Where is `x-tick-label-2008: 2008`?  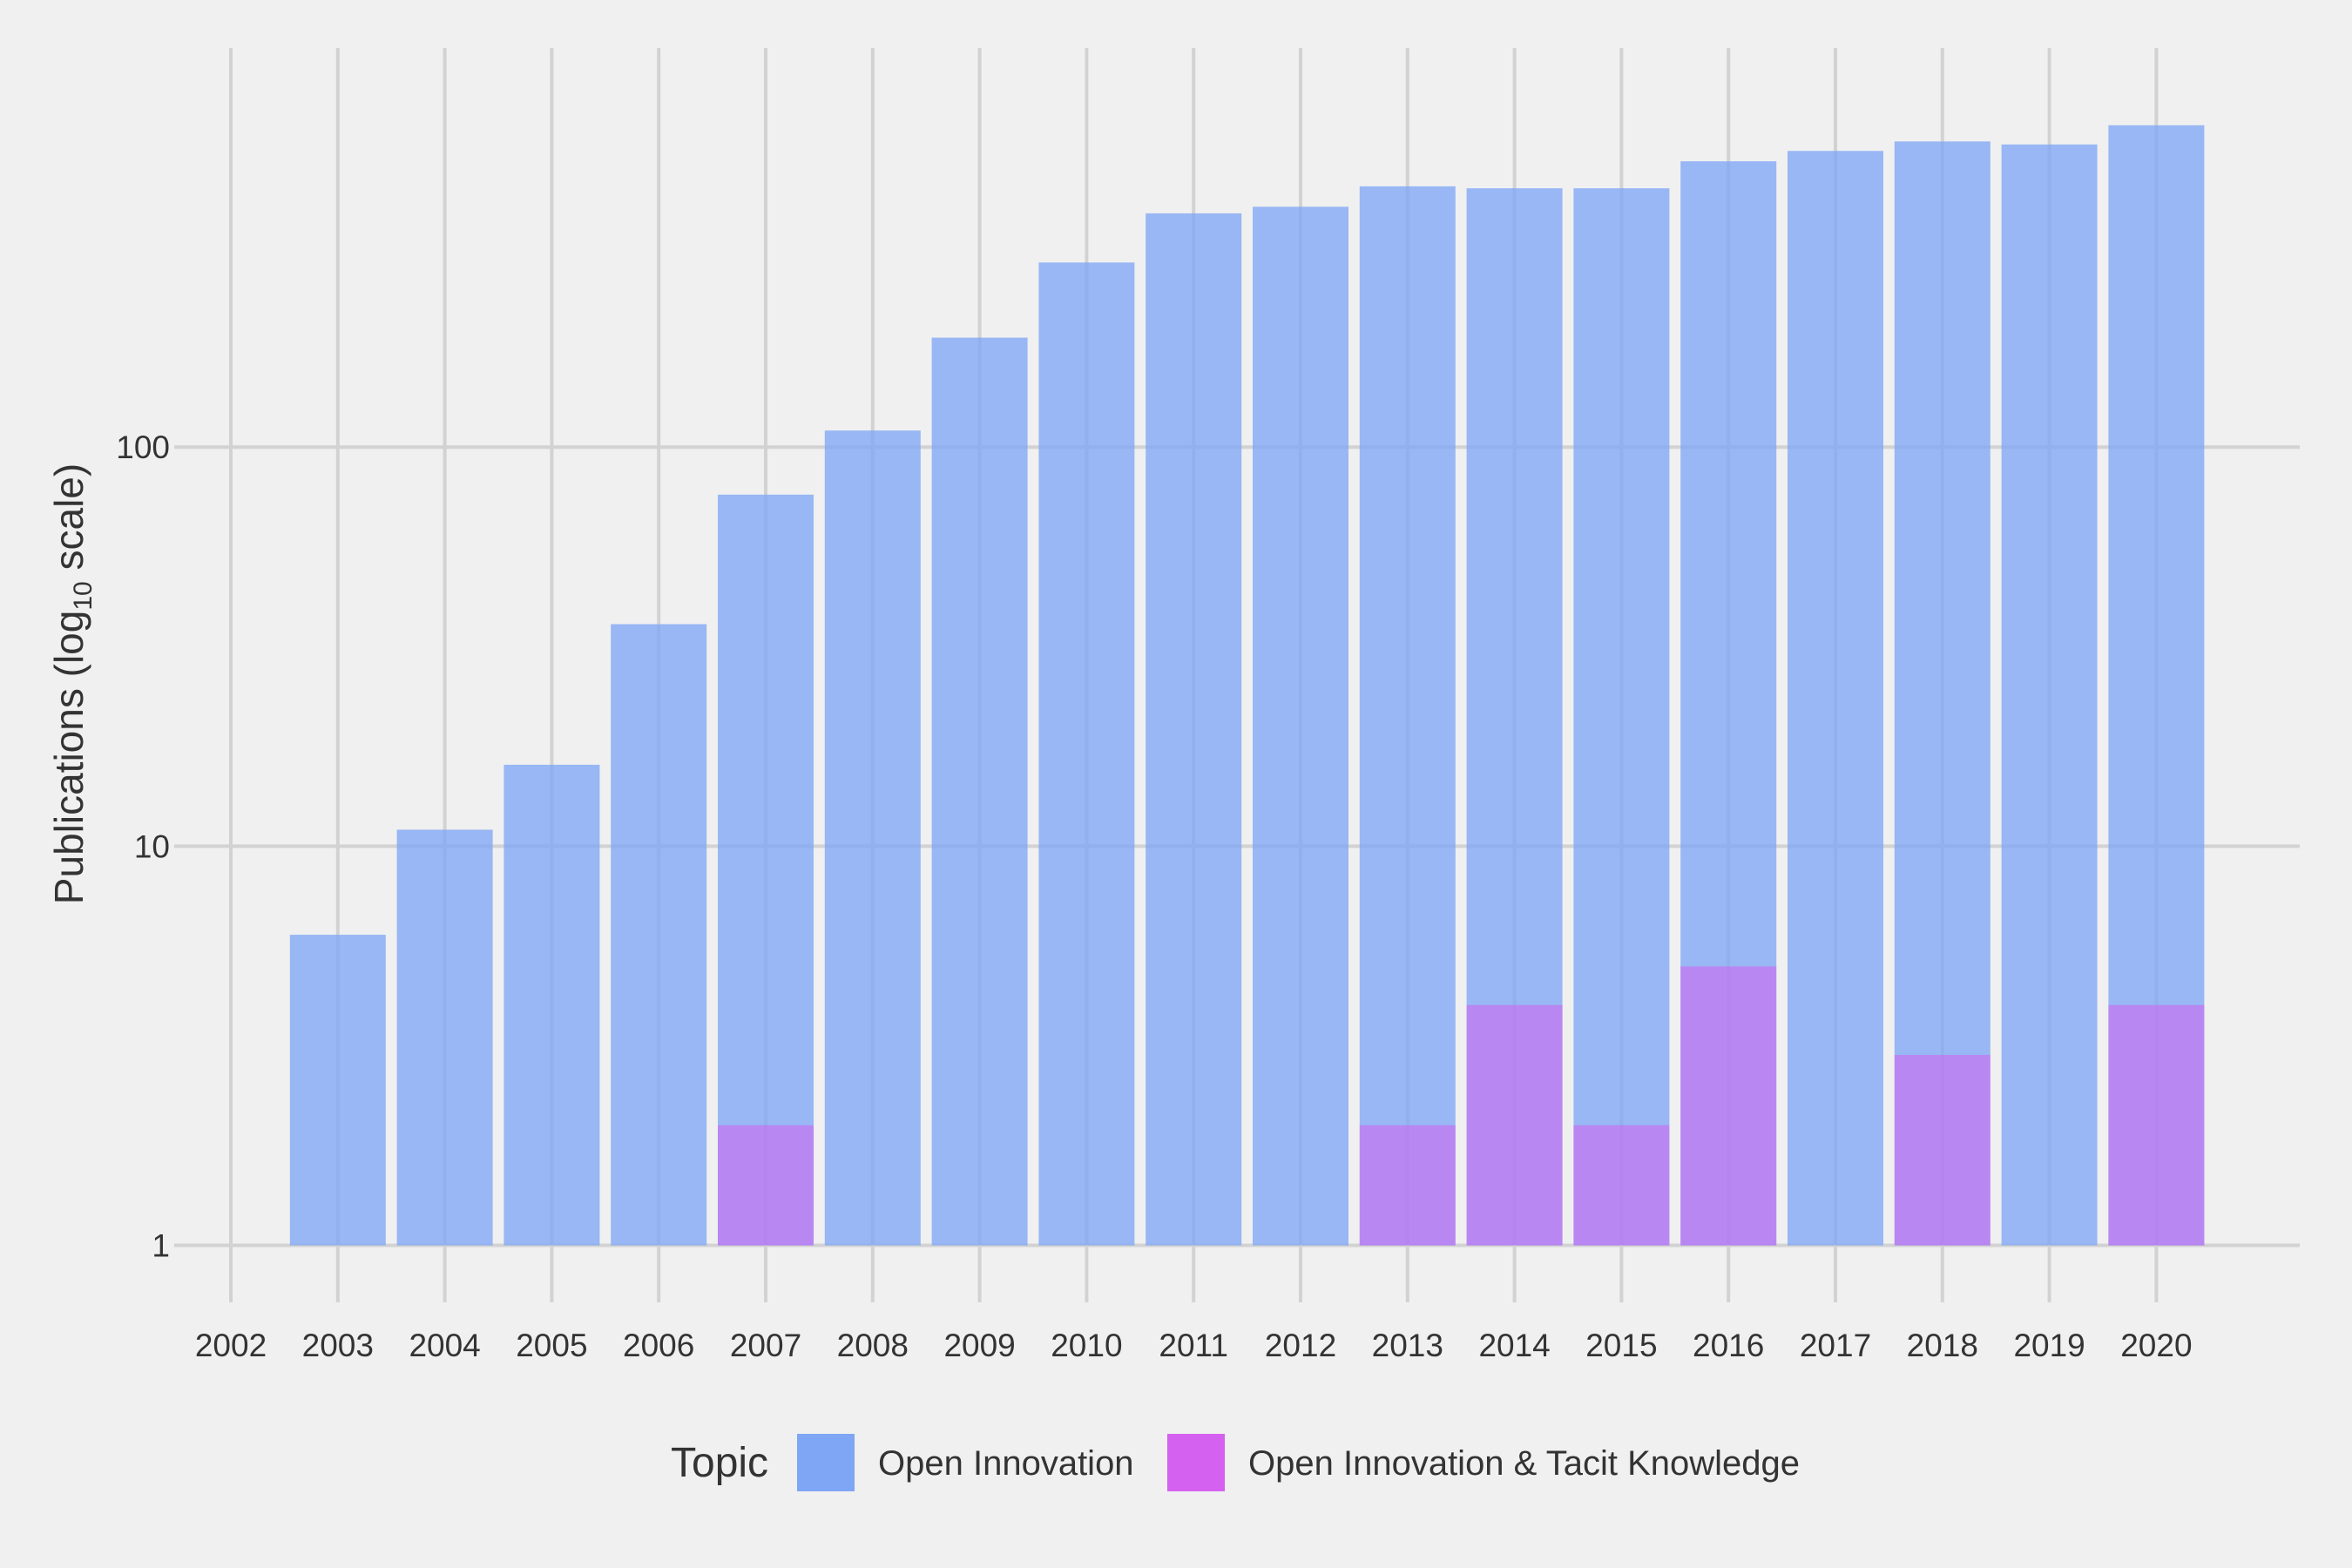
x-tick-label-2008: 2008 is located at coordinates (873, 1345).